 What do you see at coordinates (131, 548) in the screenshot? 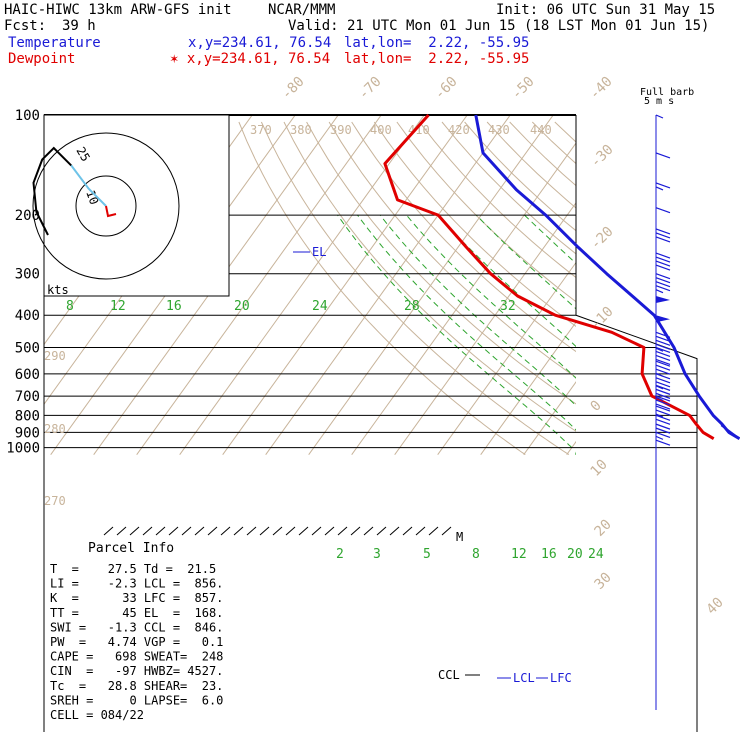
I see `parcel-title: Parcel Info` at bounding box center [131, 548].